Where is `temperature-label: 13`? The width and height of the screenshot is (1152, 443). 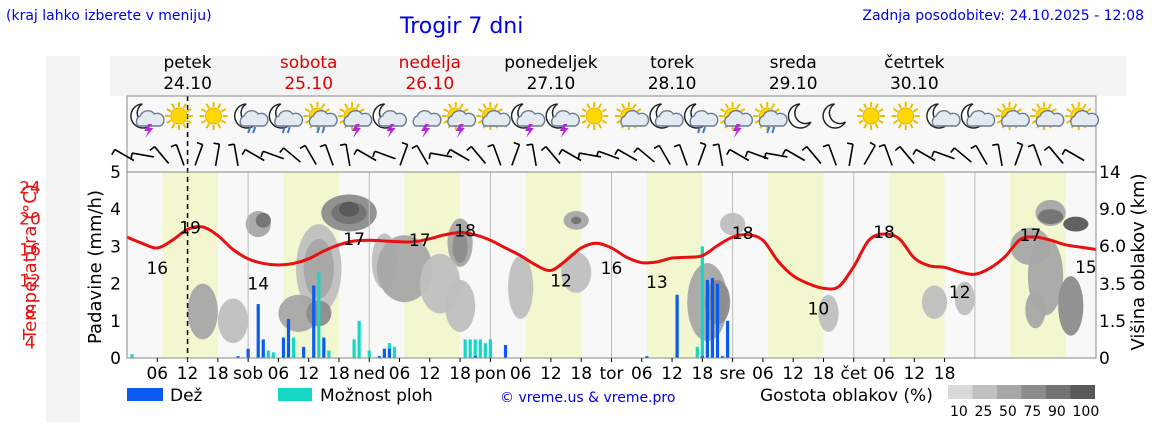
temperature-label: 13 is located at coordinates (657, 283).